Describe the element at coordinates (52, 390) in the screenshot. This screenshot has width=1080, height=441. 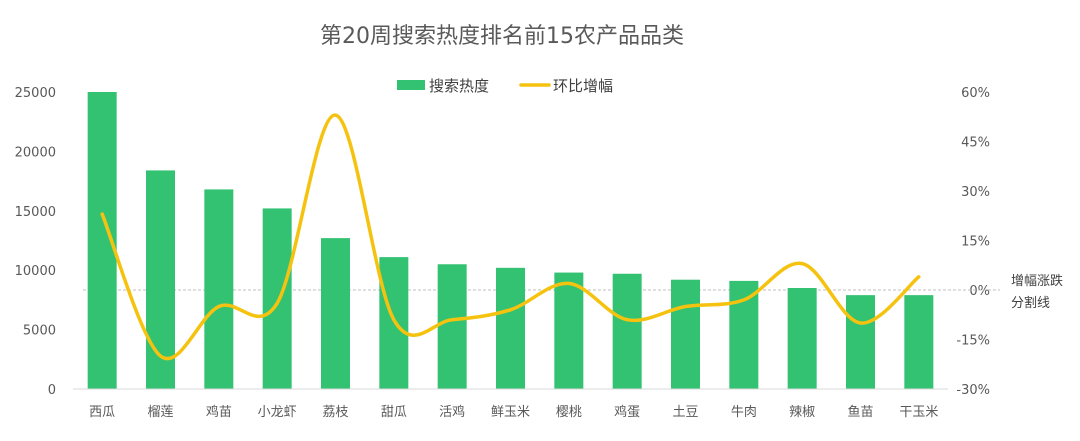
I see `left-tick-label: 0` at that location.